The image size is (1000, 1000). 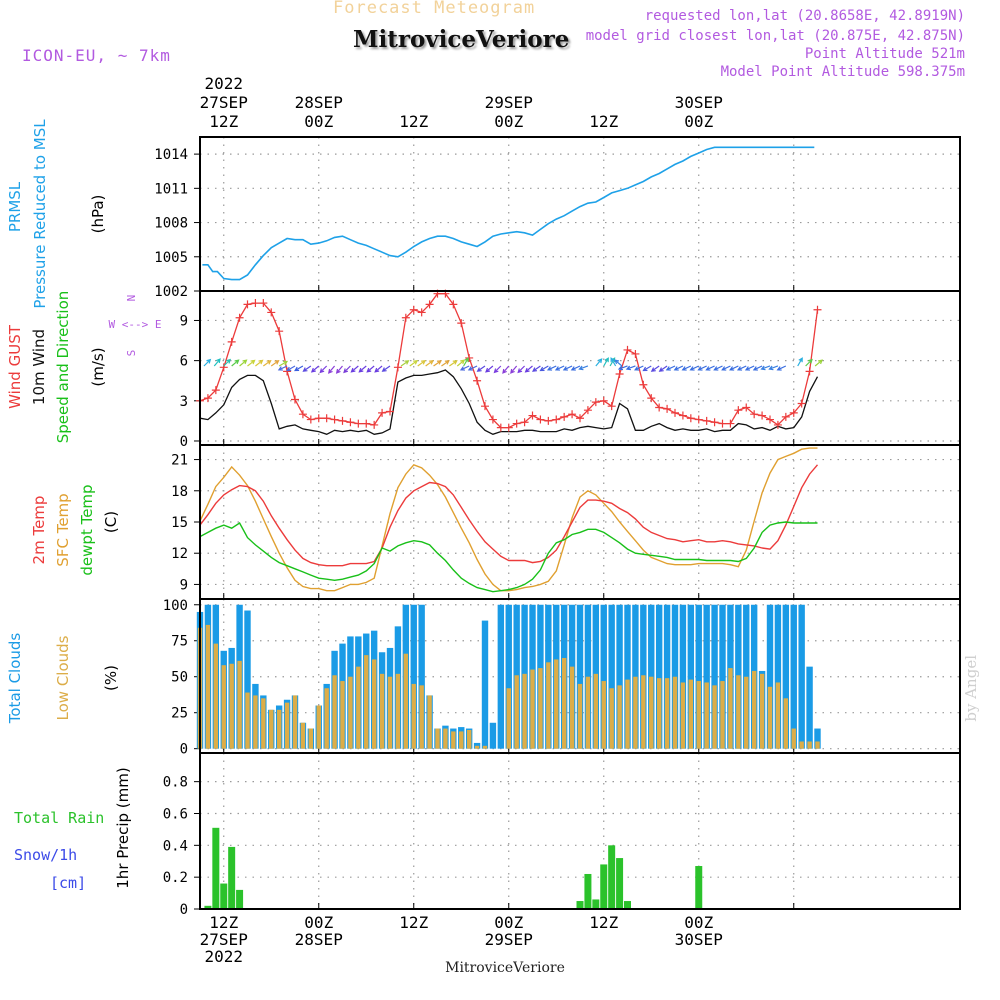 What do you see at coordinates (15, 366) in the screenshot?
I see `wind-gust-label: Wind GUST` at bounding box center [15, 366].